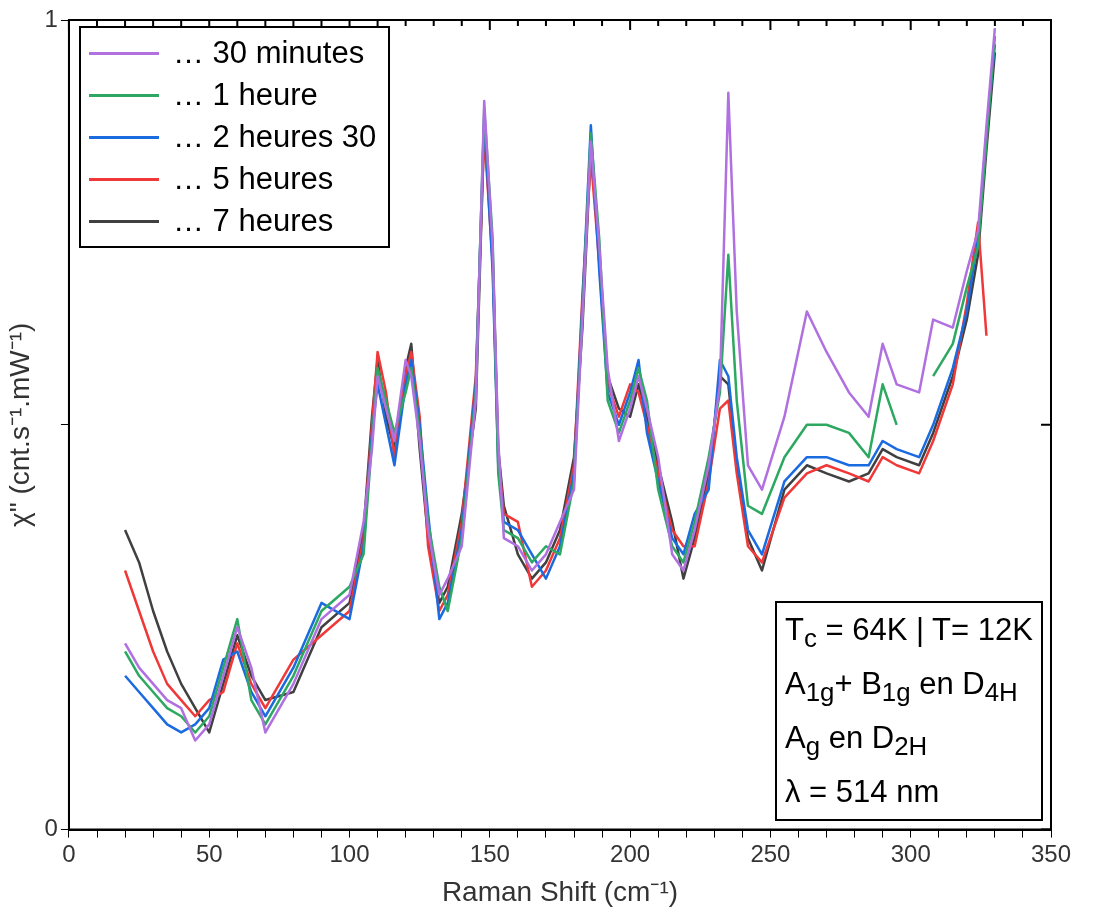 Image resolution: width=1096 pixels, height=914 pixels. I want to click on legend-label: … 1 heure, so click(245, 95).